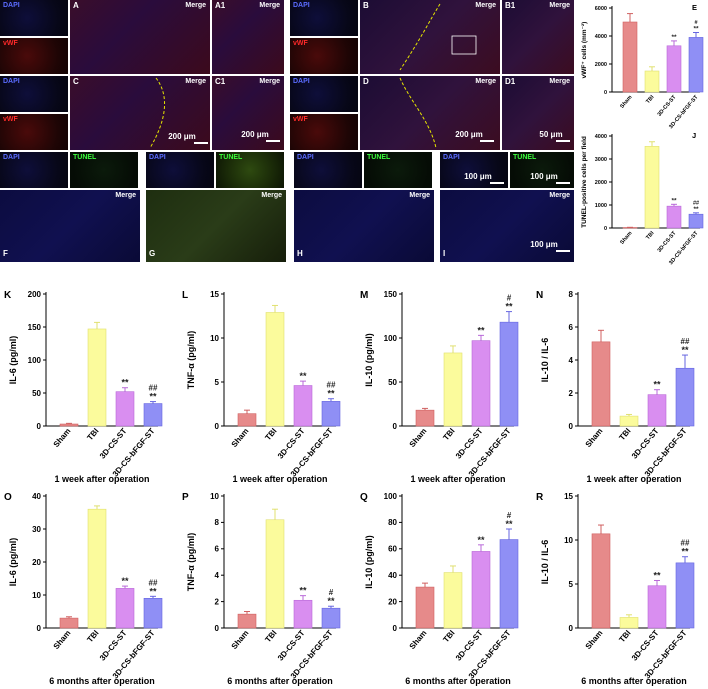 This screenshot has height=689, width=708. What do you see at coordinates (300, 119) in the screenshot?
I see `vwf-label: vWF` at bounding box center [300, 119].